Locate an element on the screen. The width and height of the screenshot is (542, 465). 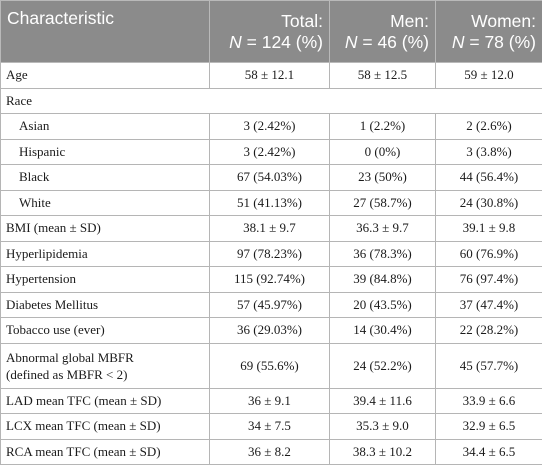
cell-men: 20 (43.5%) is located at coordinates (383, 305).